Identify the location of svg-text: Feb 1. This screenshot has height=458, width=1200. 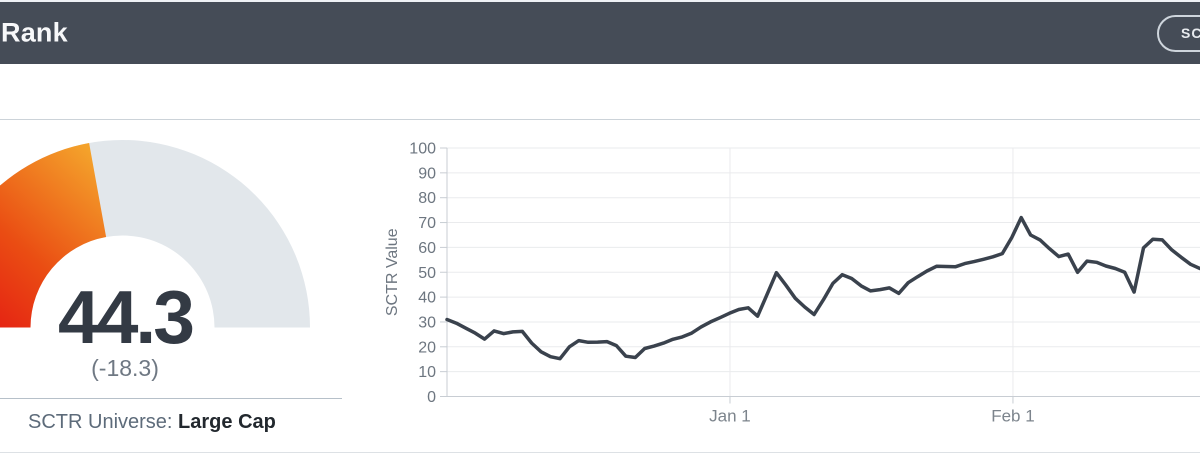
(1012, 416).